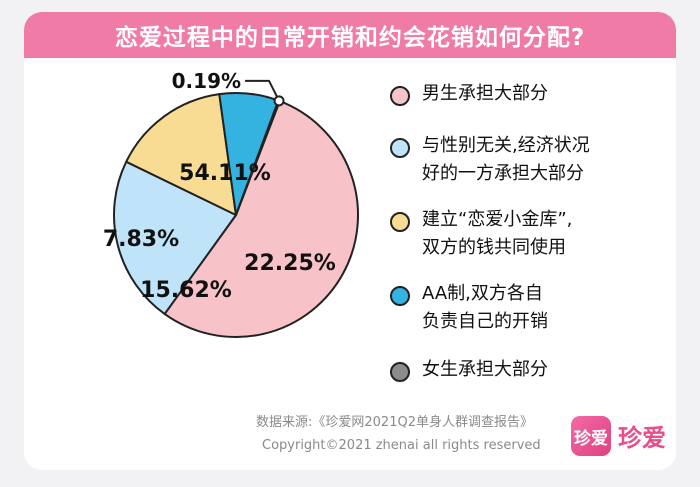  Describe the element at coordinates (186, 290) in the screenshot. I see `slice-label-shared-fund: 15.62%` at that location.